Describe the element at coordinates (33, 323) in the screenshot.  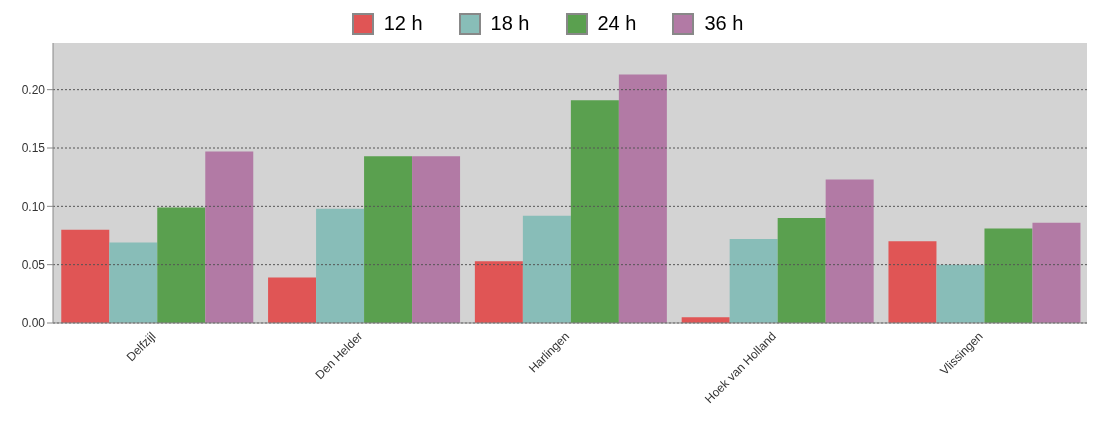
I see `y-tick-label: 0.00` at that location.